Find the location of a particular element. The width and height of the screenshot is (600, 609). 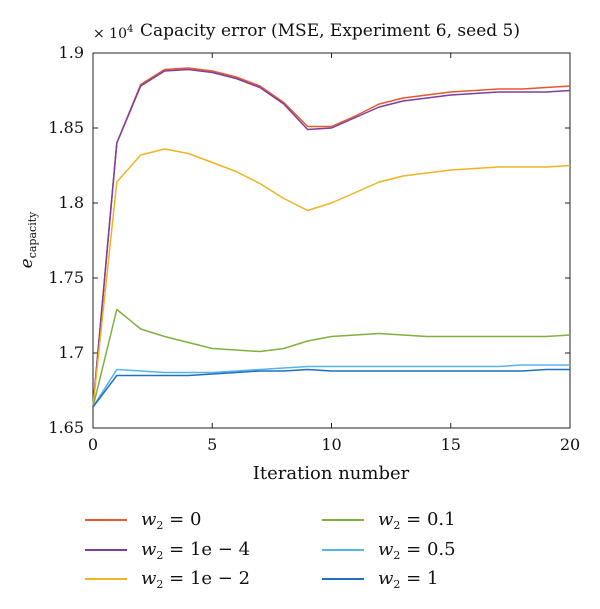

y-tick-label: 1.85 is located at coordinates (66, 127).